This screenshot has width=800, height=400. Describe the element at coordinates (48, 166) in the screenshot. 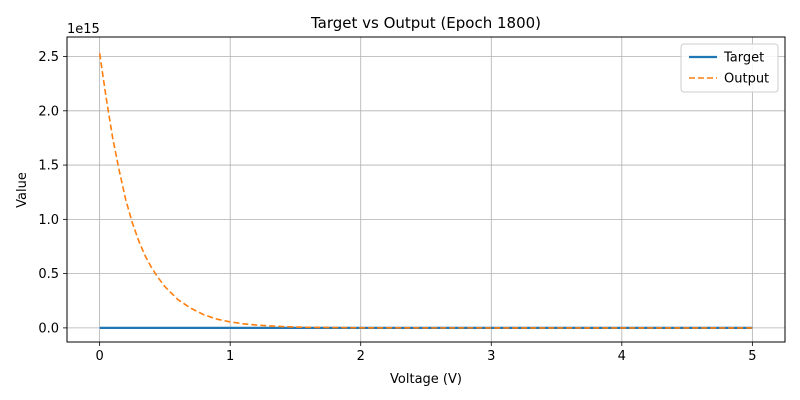

I see `y-tick-label: 1.5` at that location.